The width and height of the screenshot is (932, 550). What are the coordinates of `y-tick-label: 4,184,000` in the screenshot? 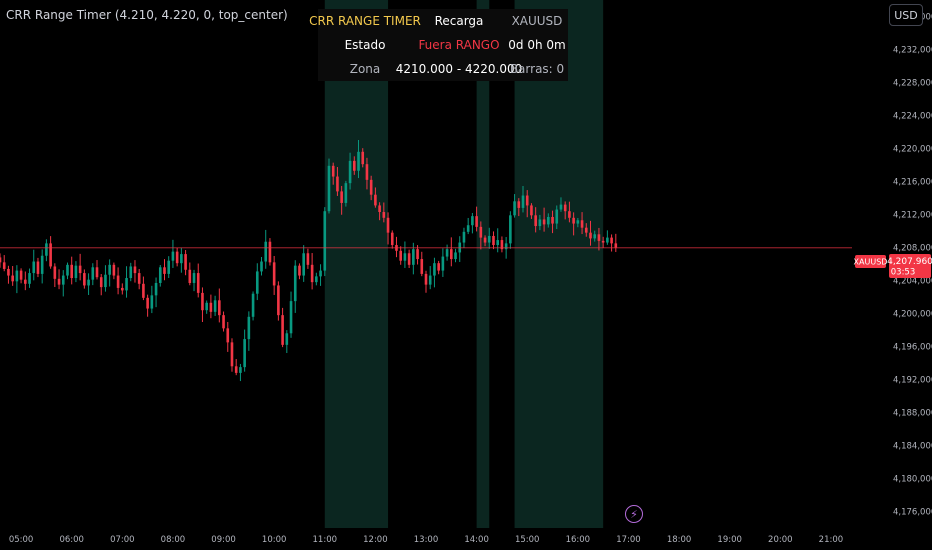 It's located at (912, 447).